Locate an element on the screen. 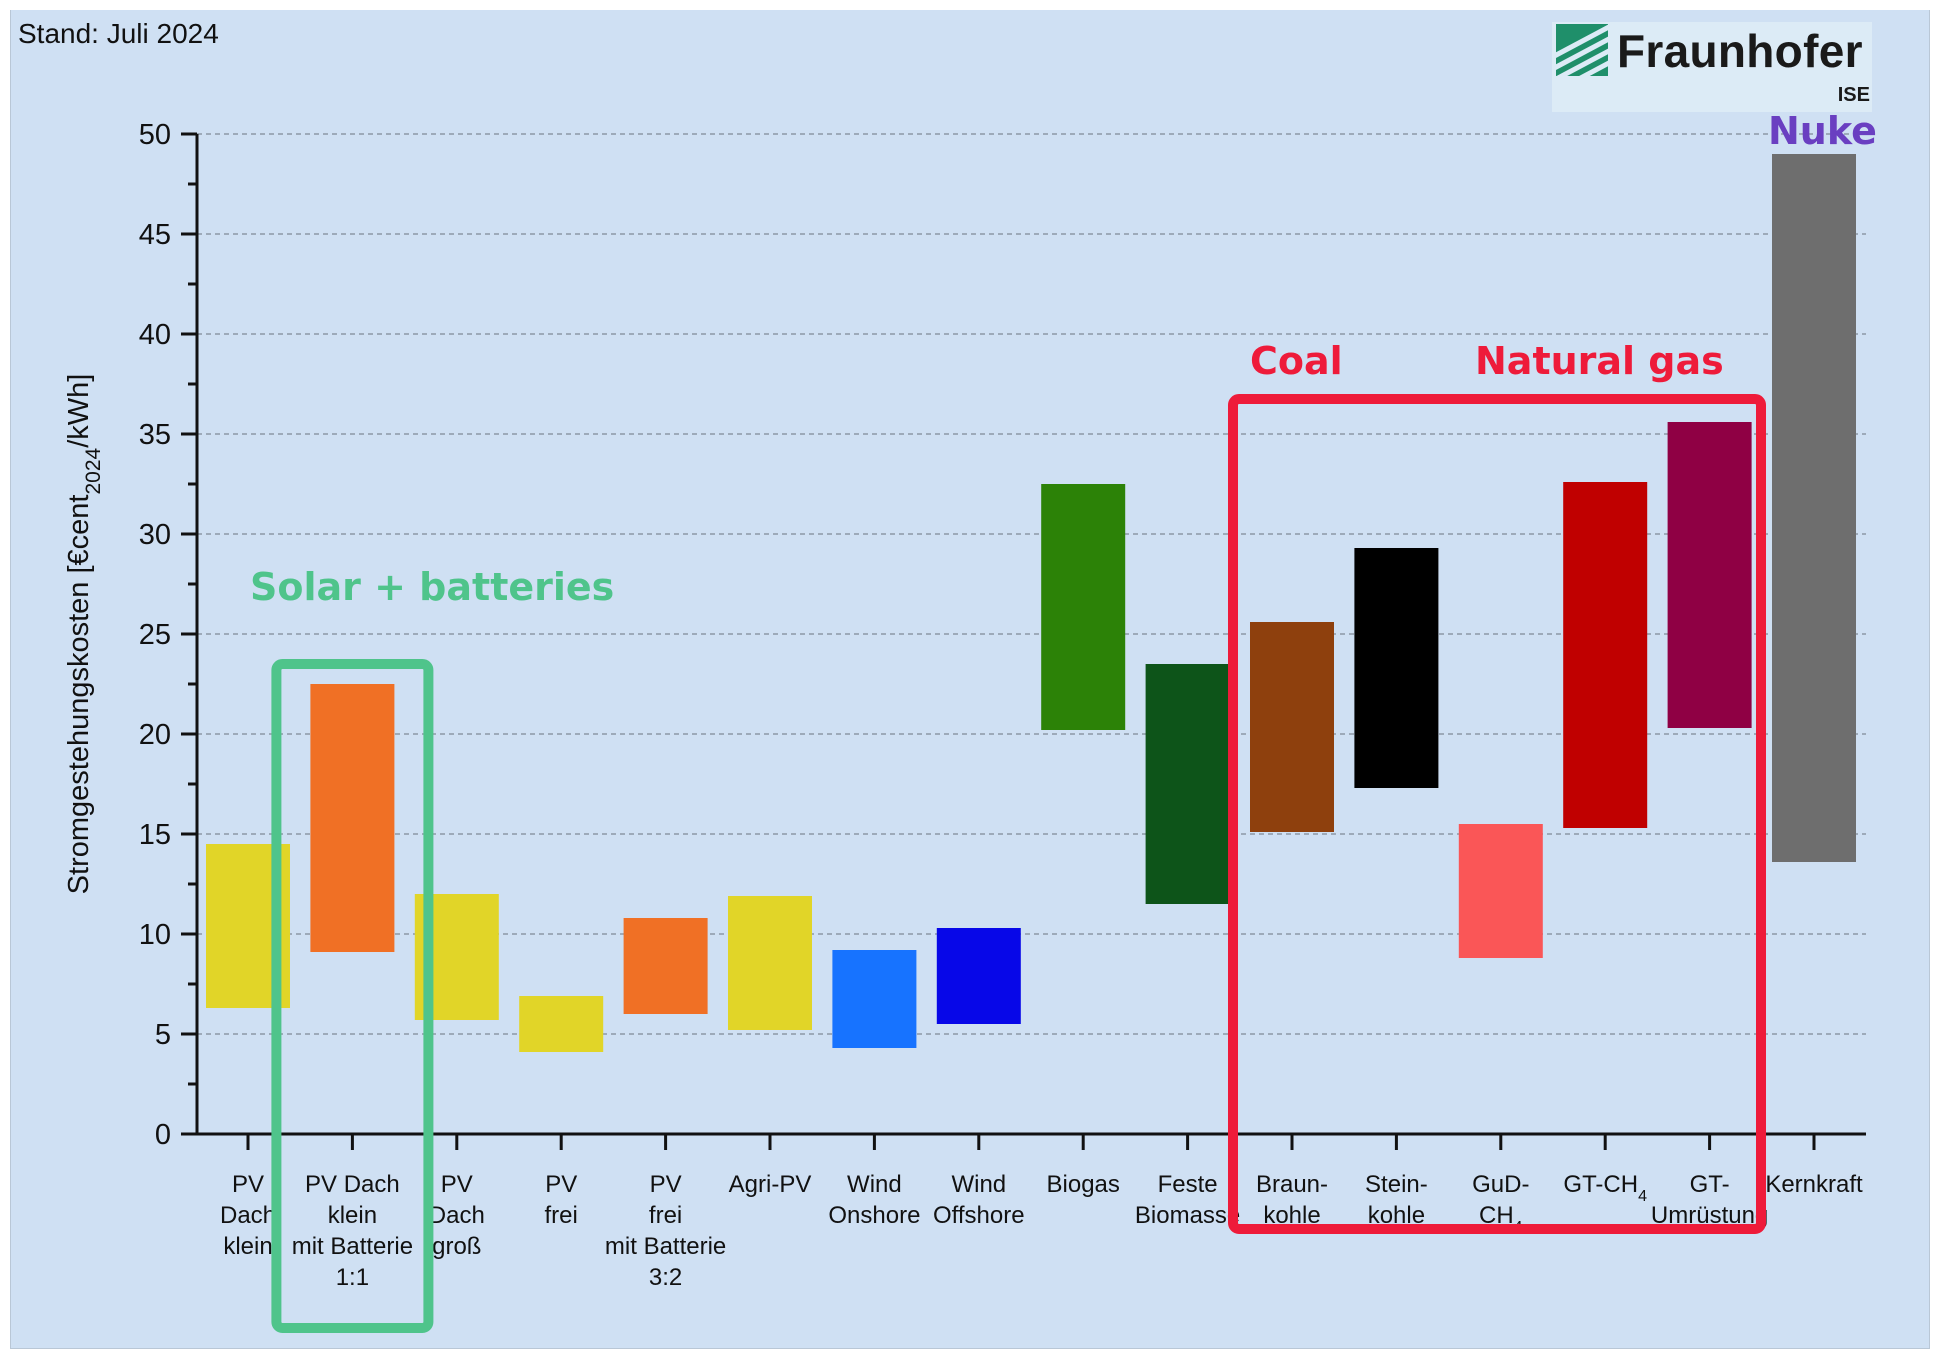  bar-pv-frei is located at coordinates (561, 1024).